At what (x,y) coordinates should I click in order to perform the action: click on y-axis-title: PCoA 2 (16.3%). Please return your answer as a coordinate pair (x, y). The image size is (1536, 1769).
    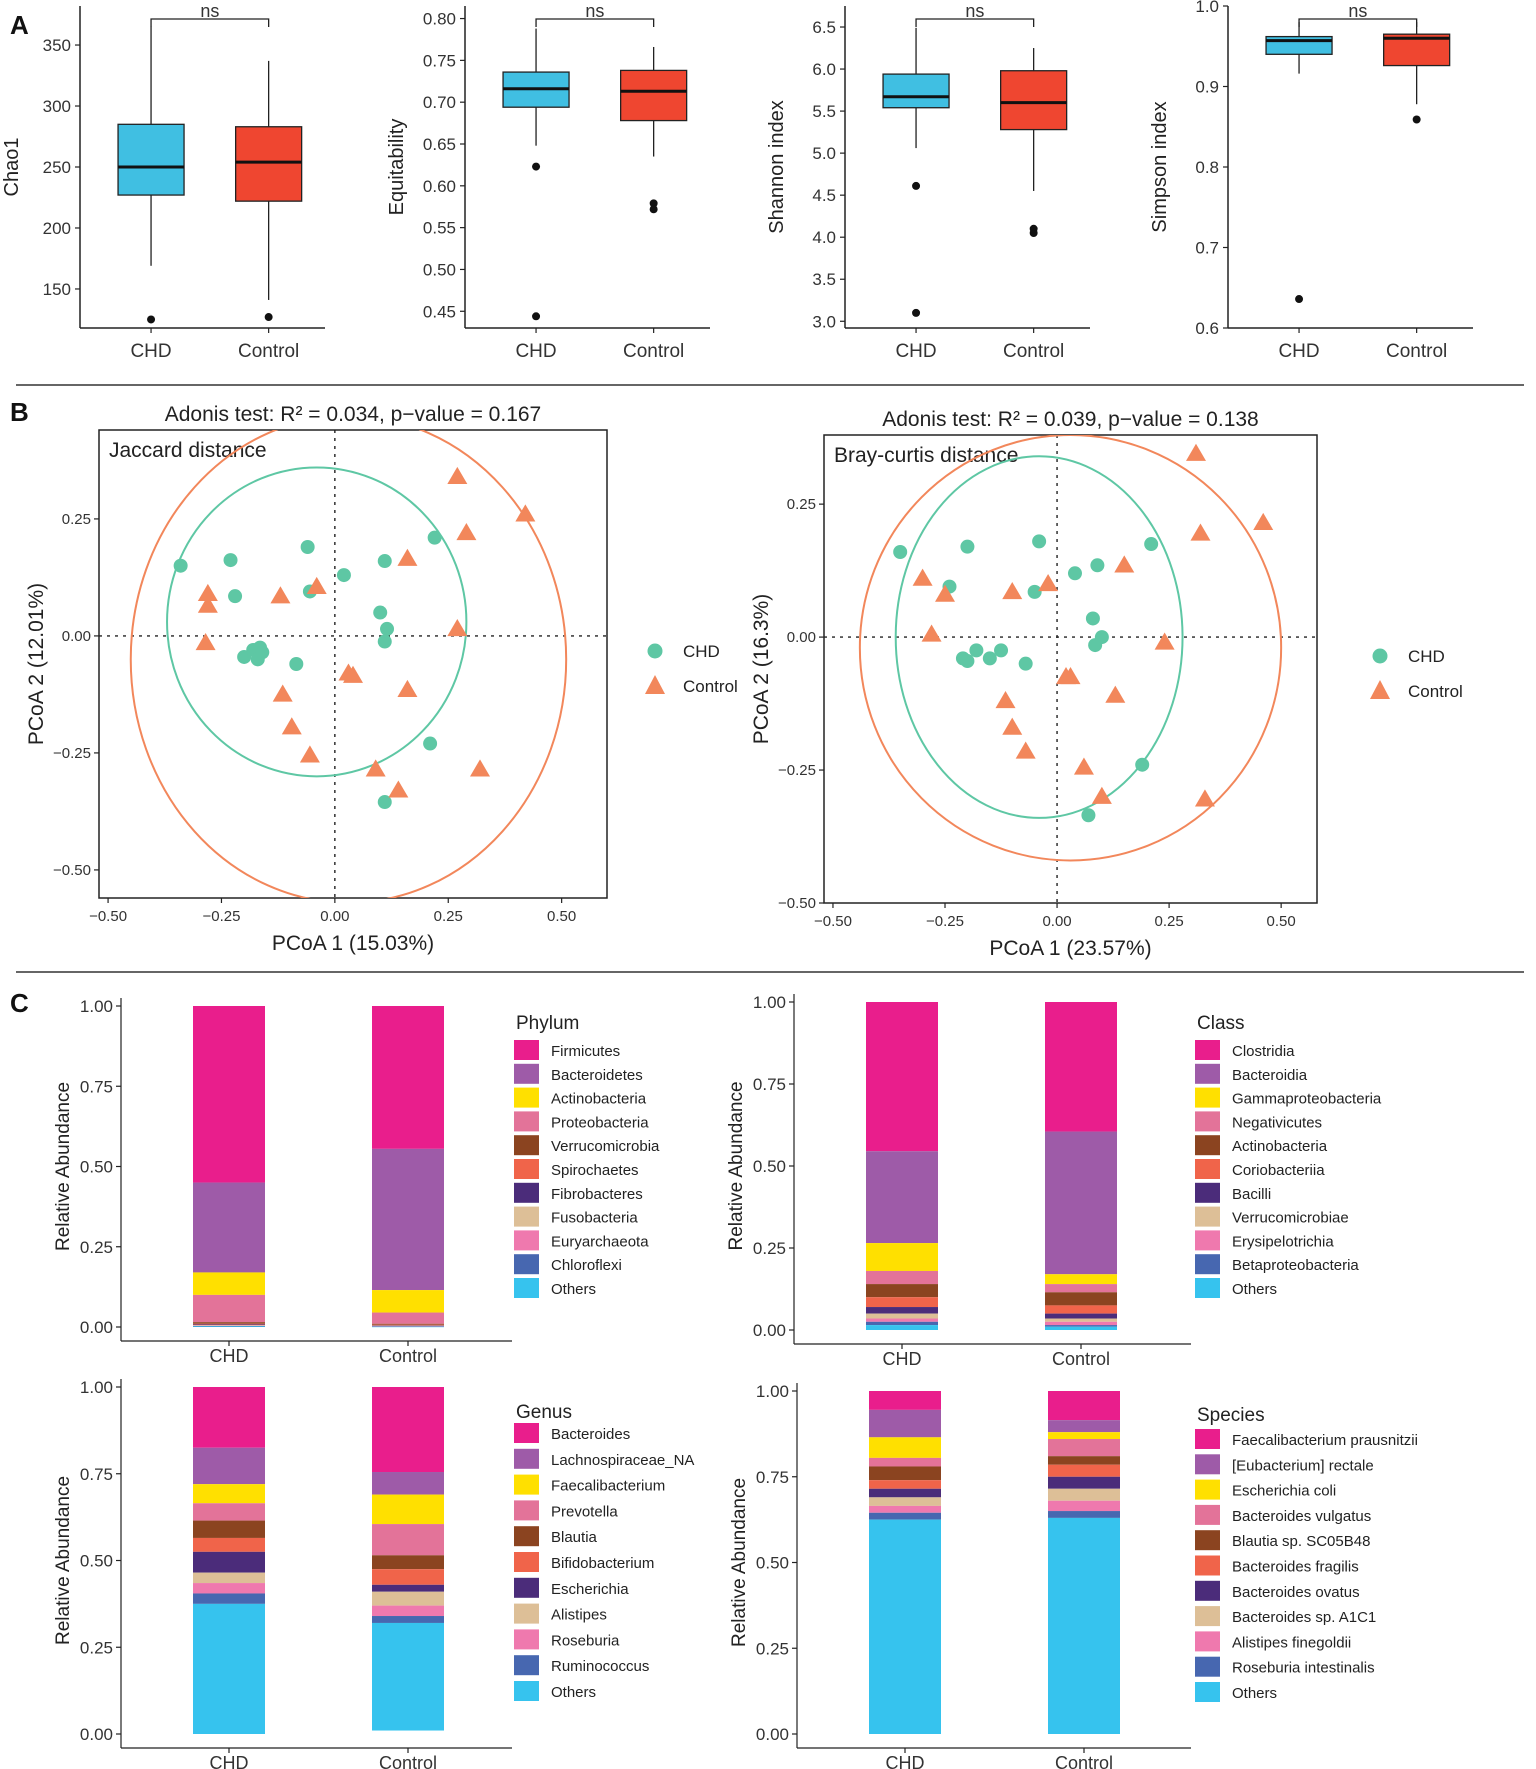
    Looking at the image, I should click on (761, 669).